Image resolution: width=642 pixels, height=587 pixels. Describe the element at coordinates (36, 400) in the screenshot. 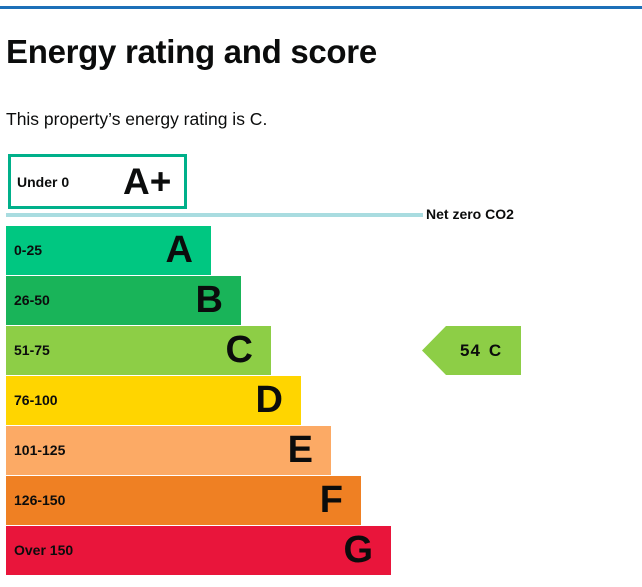

I see `band-range: 76-100` at that location.